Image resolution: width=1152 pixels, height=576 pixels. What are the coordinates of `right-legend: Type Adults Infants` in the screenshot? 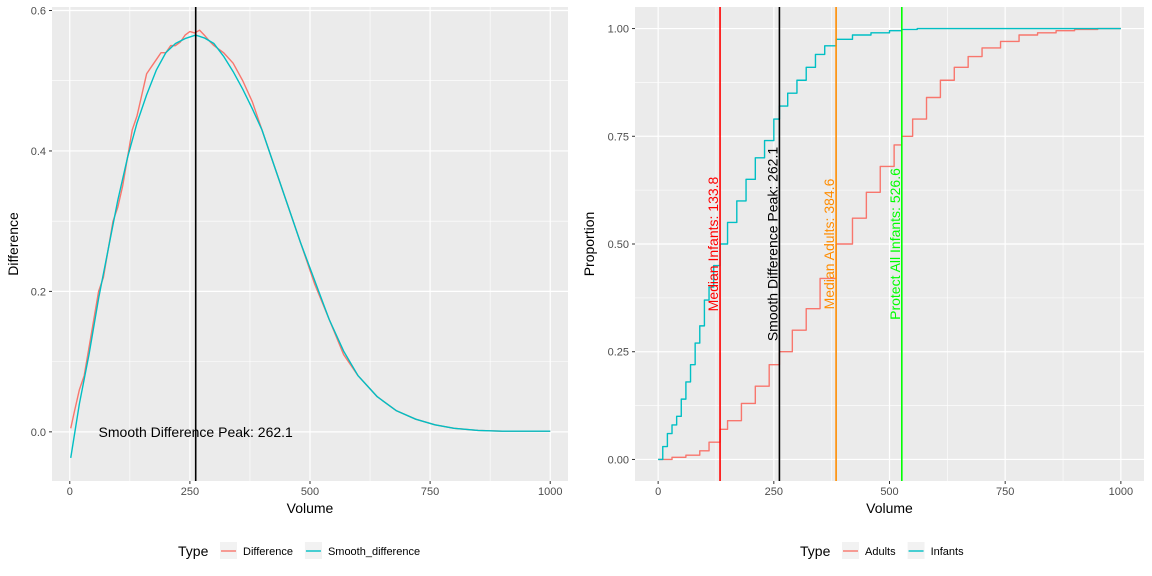 It's located at (882, 550).